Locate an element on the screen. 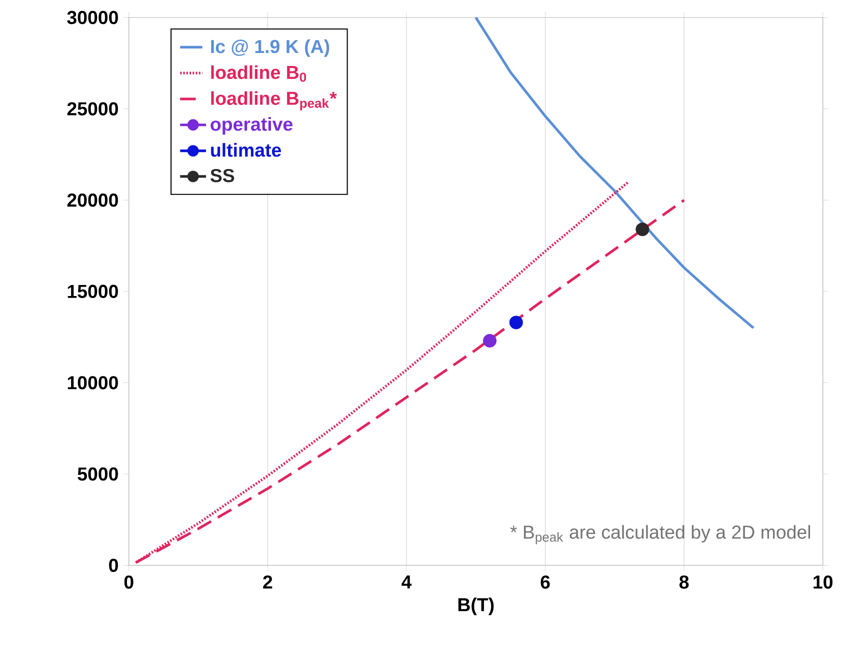 The width and height of the screenshot is (856, 663). x-tick-label: 8 is located at coordinates (684, 582).